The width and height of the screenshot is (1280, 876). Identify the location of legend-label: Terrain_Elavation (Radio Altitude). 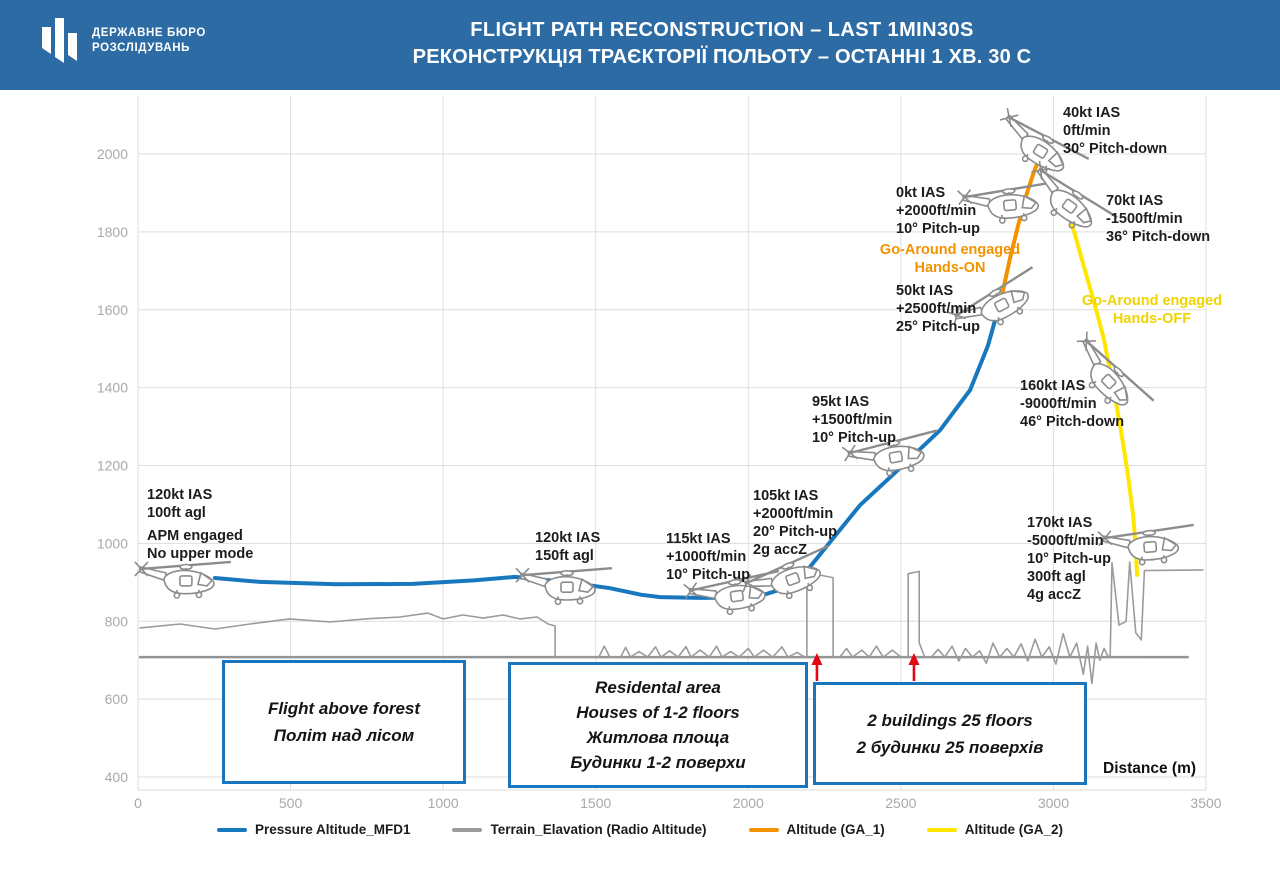
(598, 829).